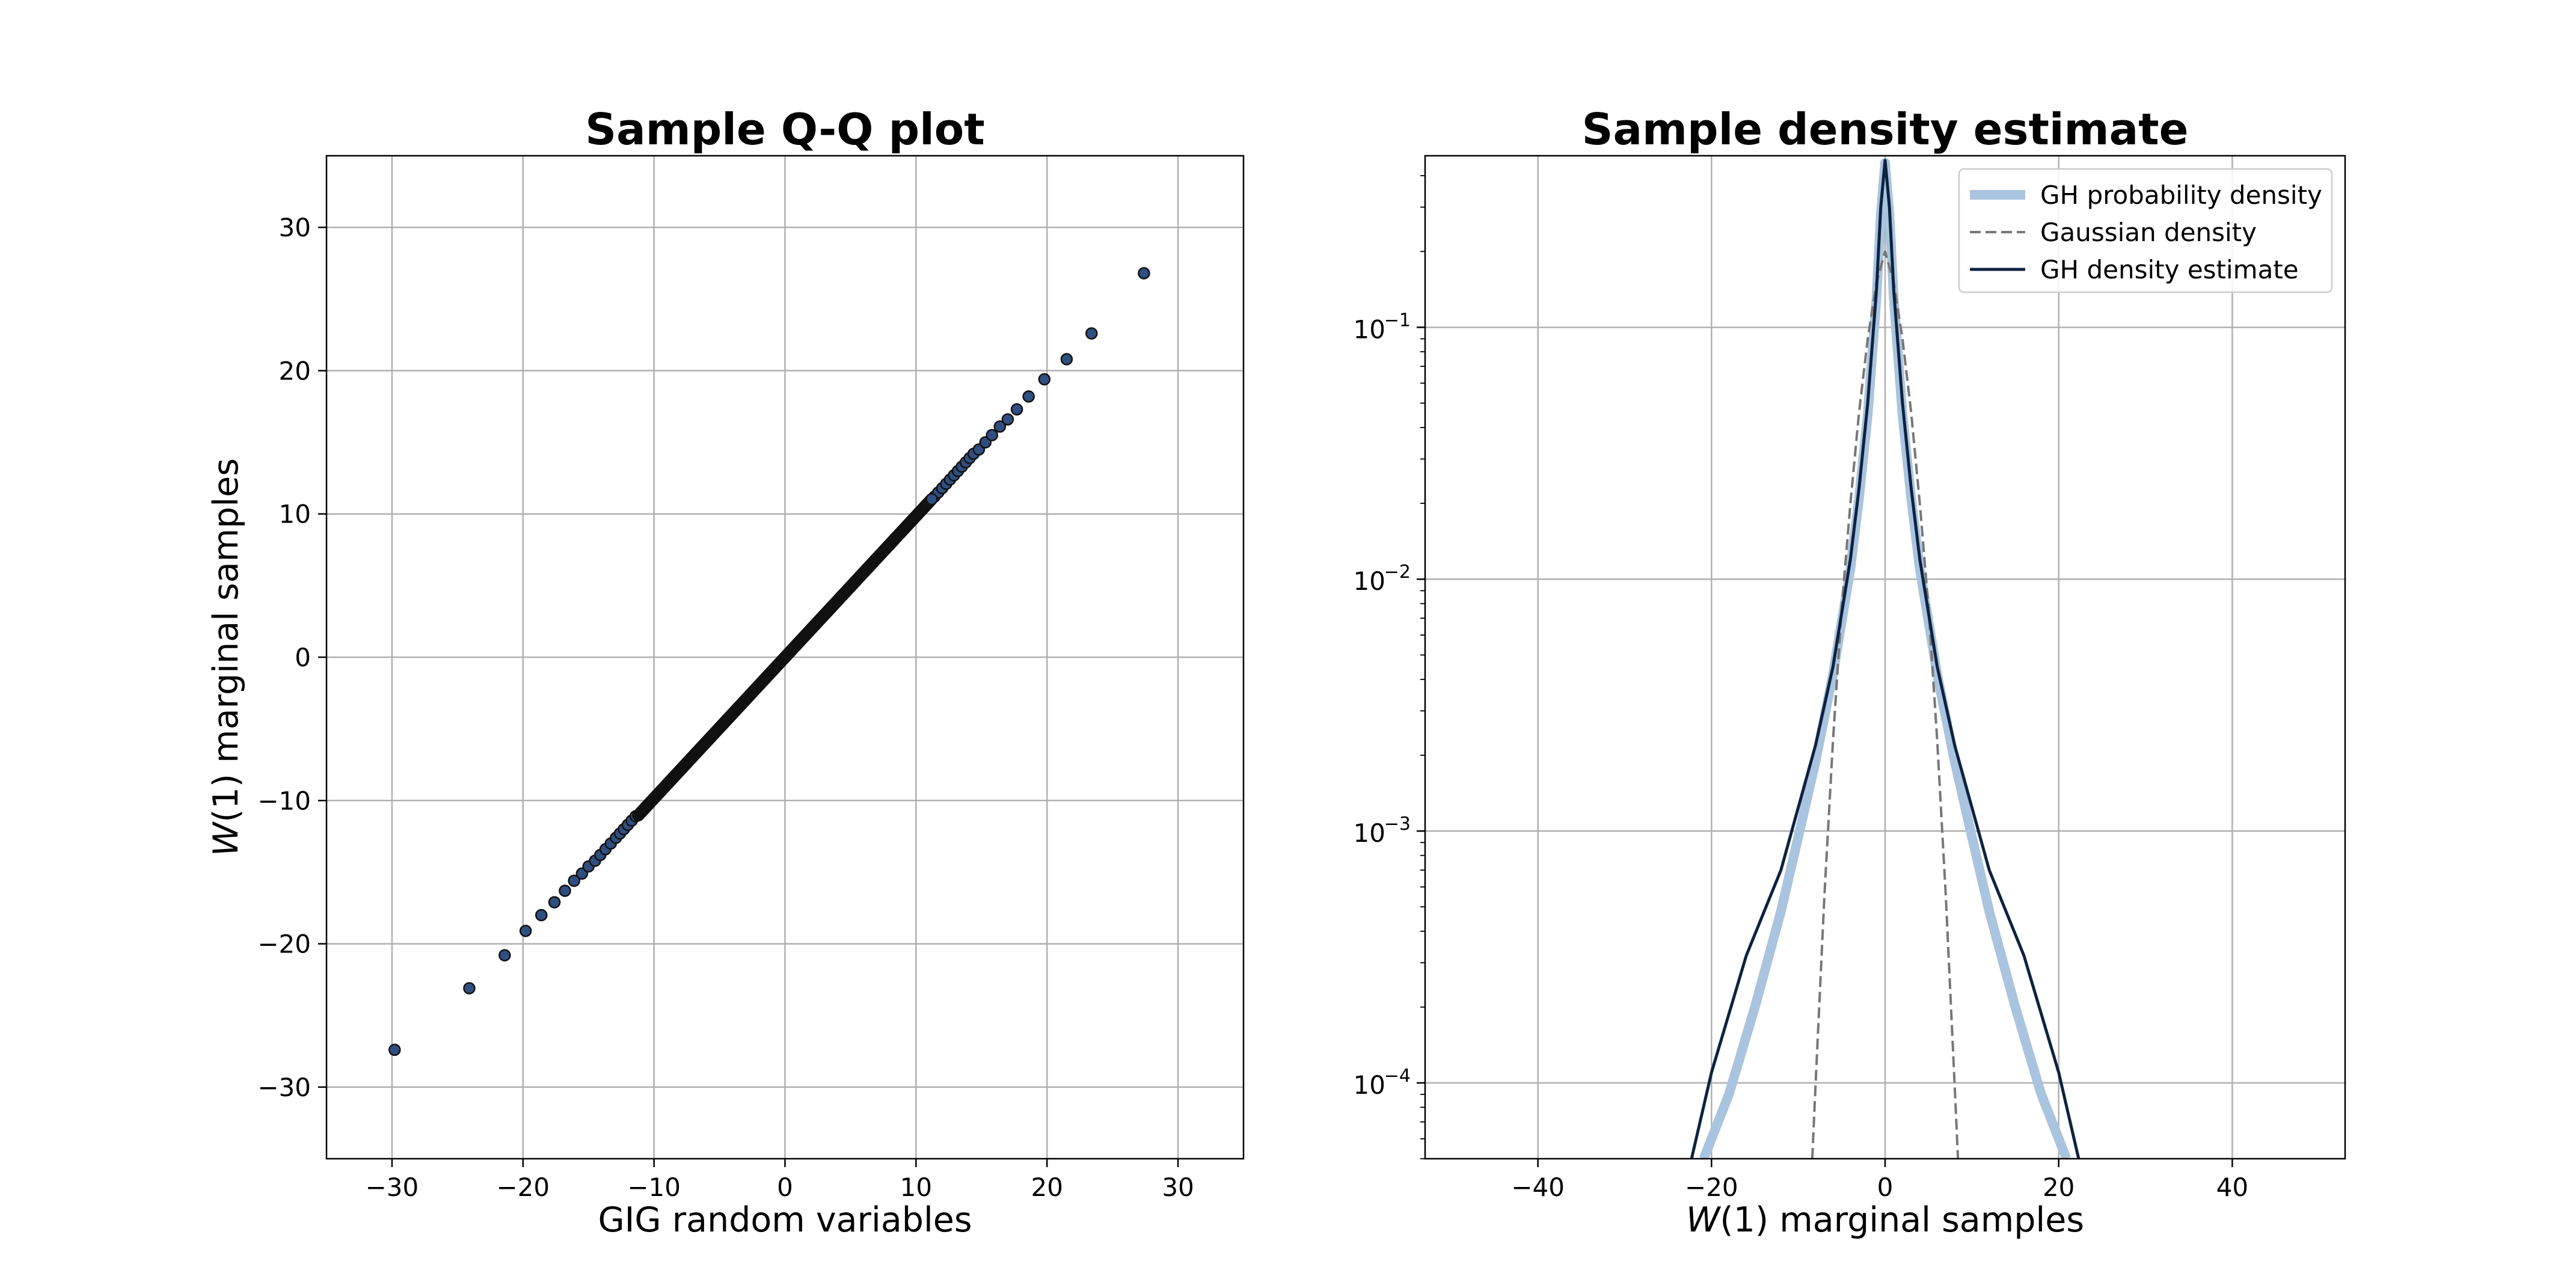 This screenshot has height=1288, width=2576. What do you see at coordinates (284, 1087) in the screenshot?
I see `qq-ytick-label: −30` at bounding box center [284, 1087].